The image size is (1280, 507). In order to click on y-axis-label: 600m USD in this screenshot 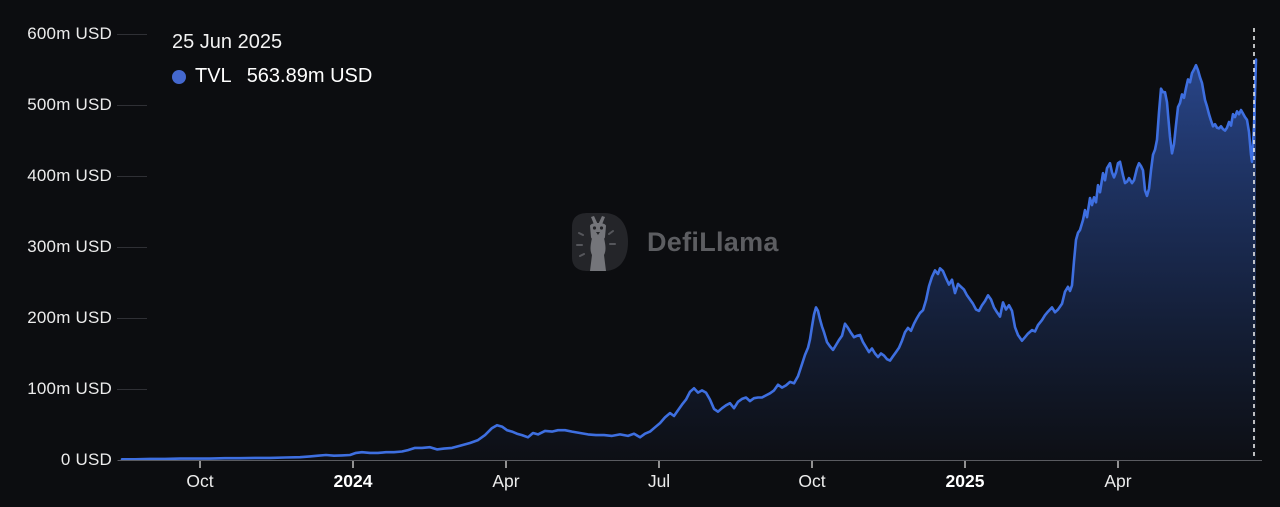, I will do `click(69, 33)`.